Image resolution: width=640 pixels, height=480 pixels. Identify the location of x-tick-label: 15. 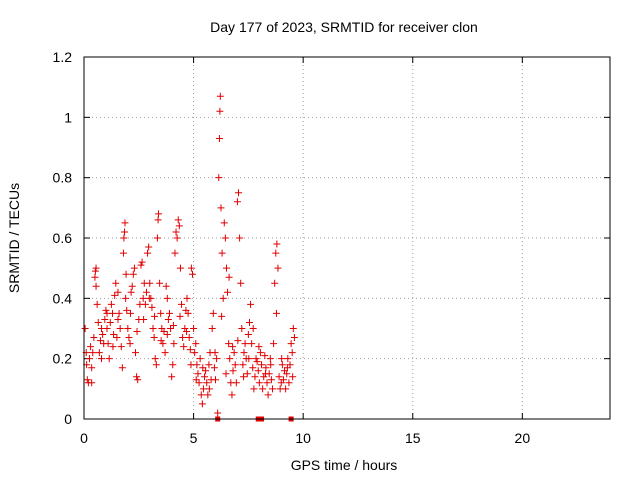
(413, 438).